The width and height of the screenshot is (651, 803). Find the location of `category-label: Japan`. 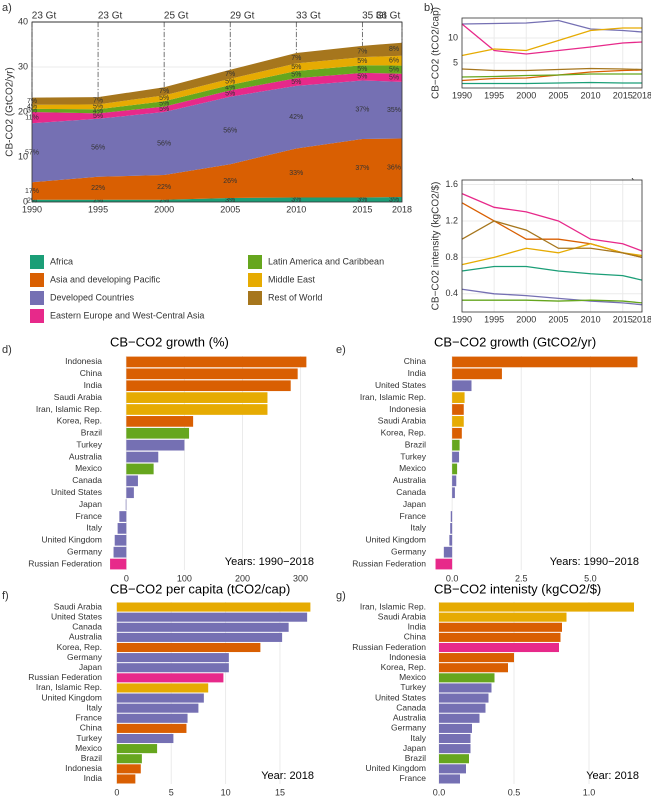

category-label: Japan is located at coordinates (414, 504).